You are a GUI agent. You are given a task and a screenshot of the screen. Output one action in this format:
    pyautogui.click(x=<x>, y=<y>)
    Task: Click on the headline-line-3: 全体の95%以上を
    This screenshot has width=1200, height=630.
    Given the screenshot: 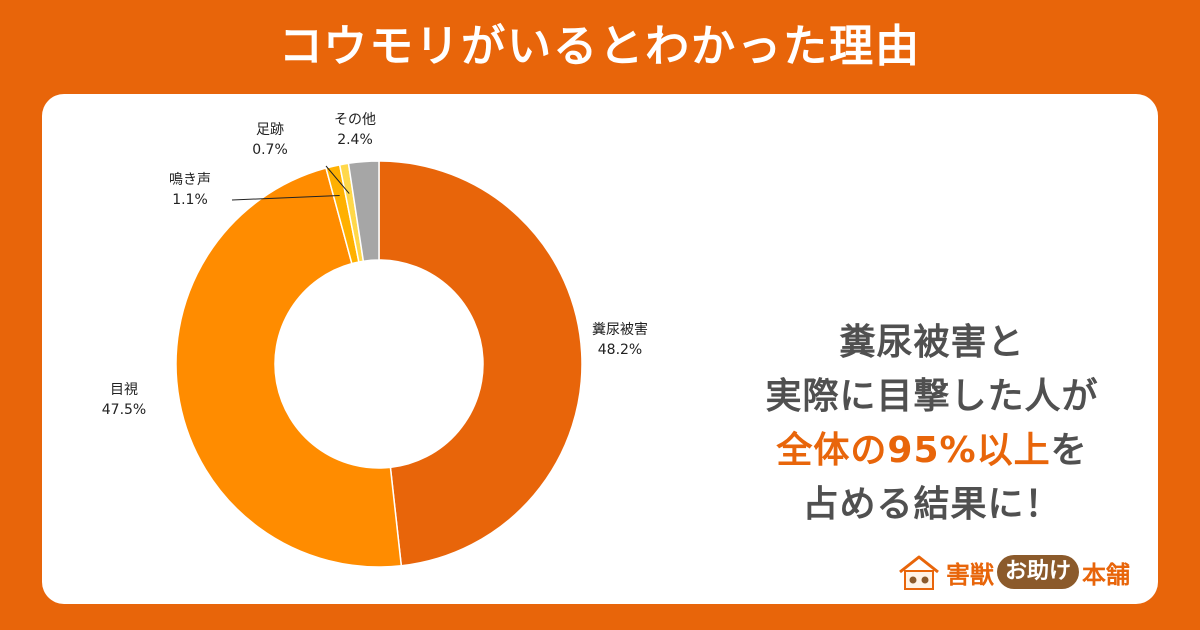 What is the action you would take?
    pyautogui.click(x=932, y=451)
    